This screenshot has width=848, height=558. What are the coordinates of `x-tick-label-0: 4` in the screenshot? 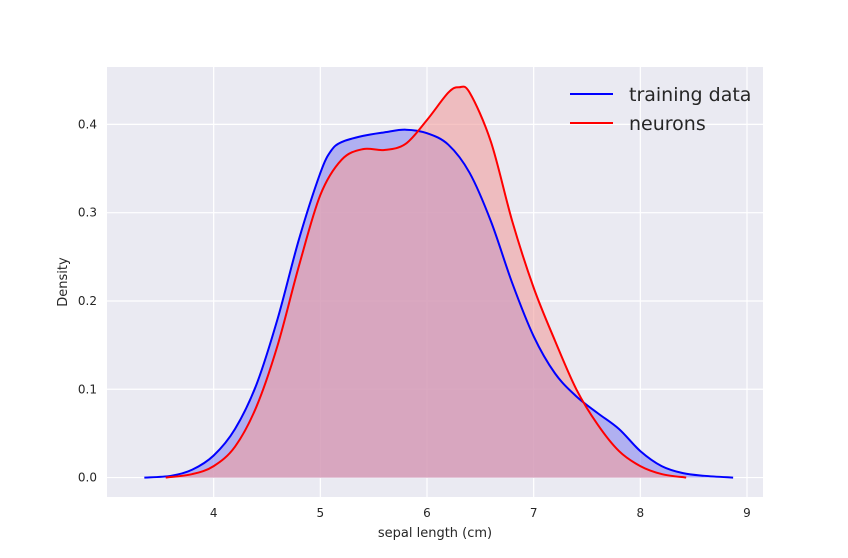 It's located at (214, 513).